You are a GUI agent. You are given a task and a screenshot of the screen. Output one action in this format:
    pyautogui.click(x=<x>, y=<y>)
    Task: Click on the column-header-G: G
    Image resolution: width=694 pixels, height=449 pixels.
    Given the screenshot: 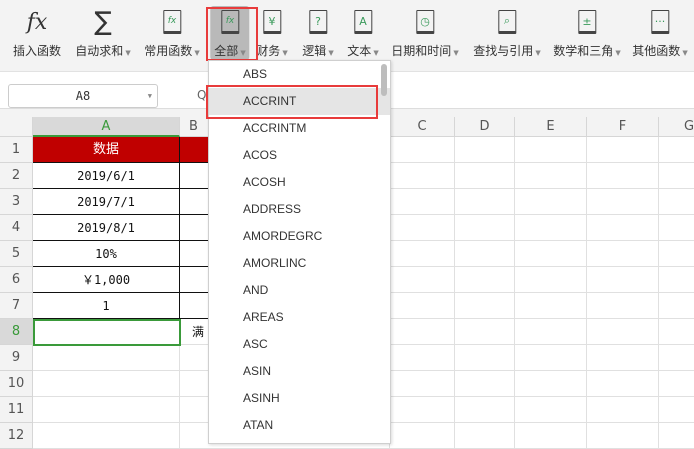 What is the action you would take?
    pyautogui.click(x=676, y=127)
    